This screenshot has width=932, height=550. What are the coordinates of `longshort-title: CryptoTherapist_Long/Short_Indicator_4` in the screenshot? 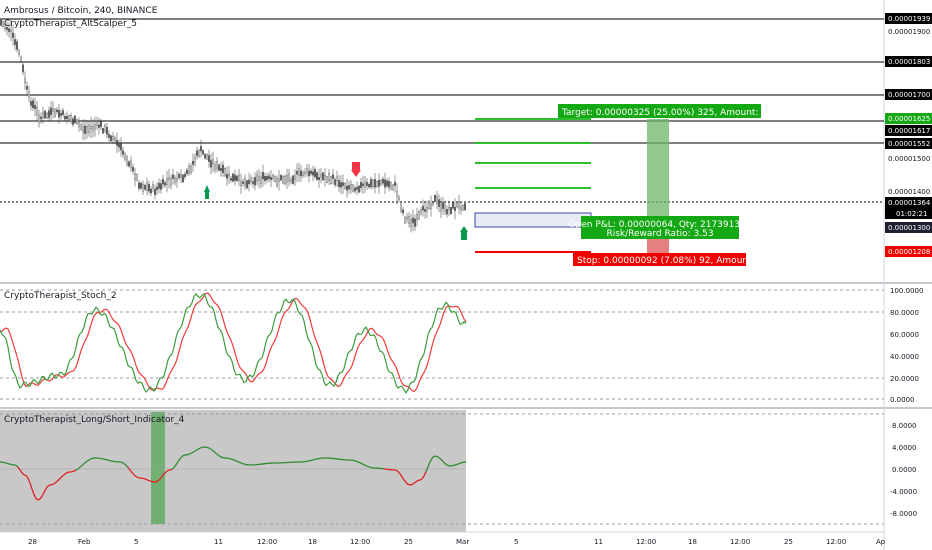 It's located at (94, 420).